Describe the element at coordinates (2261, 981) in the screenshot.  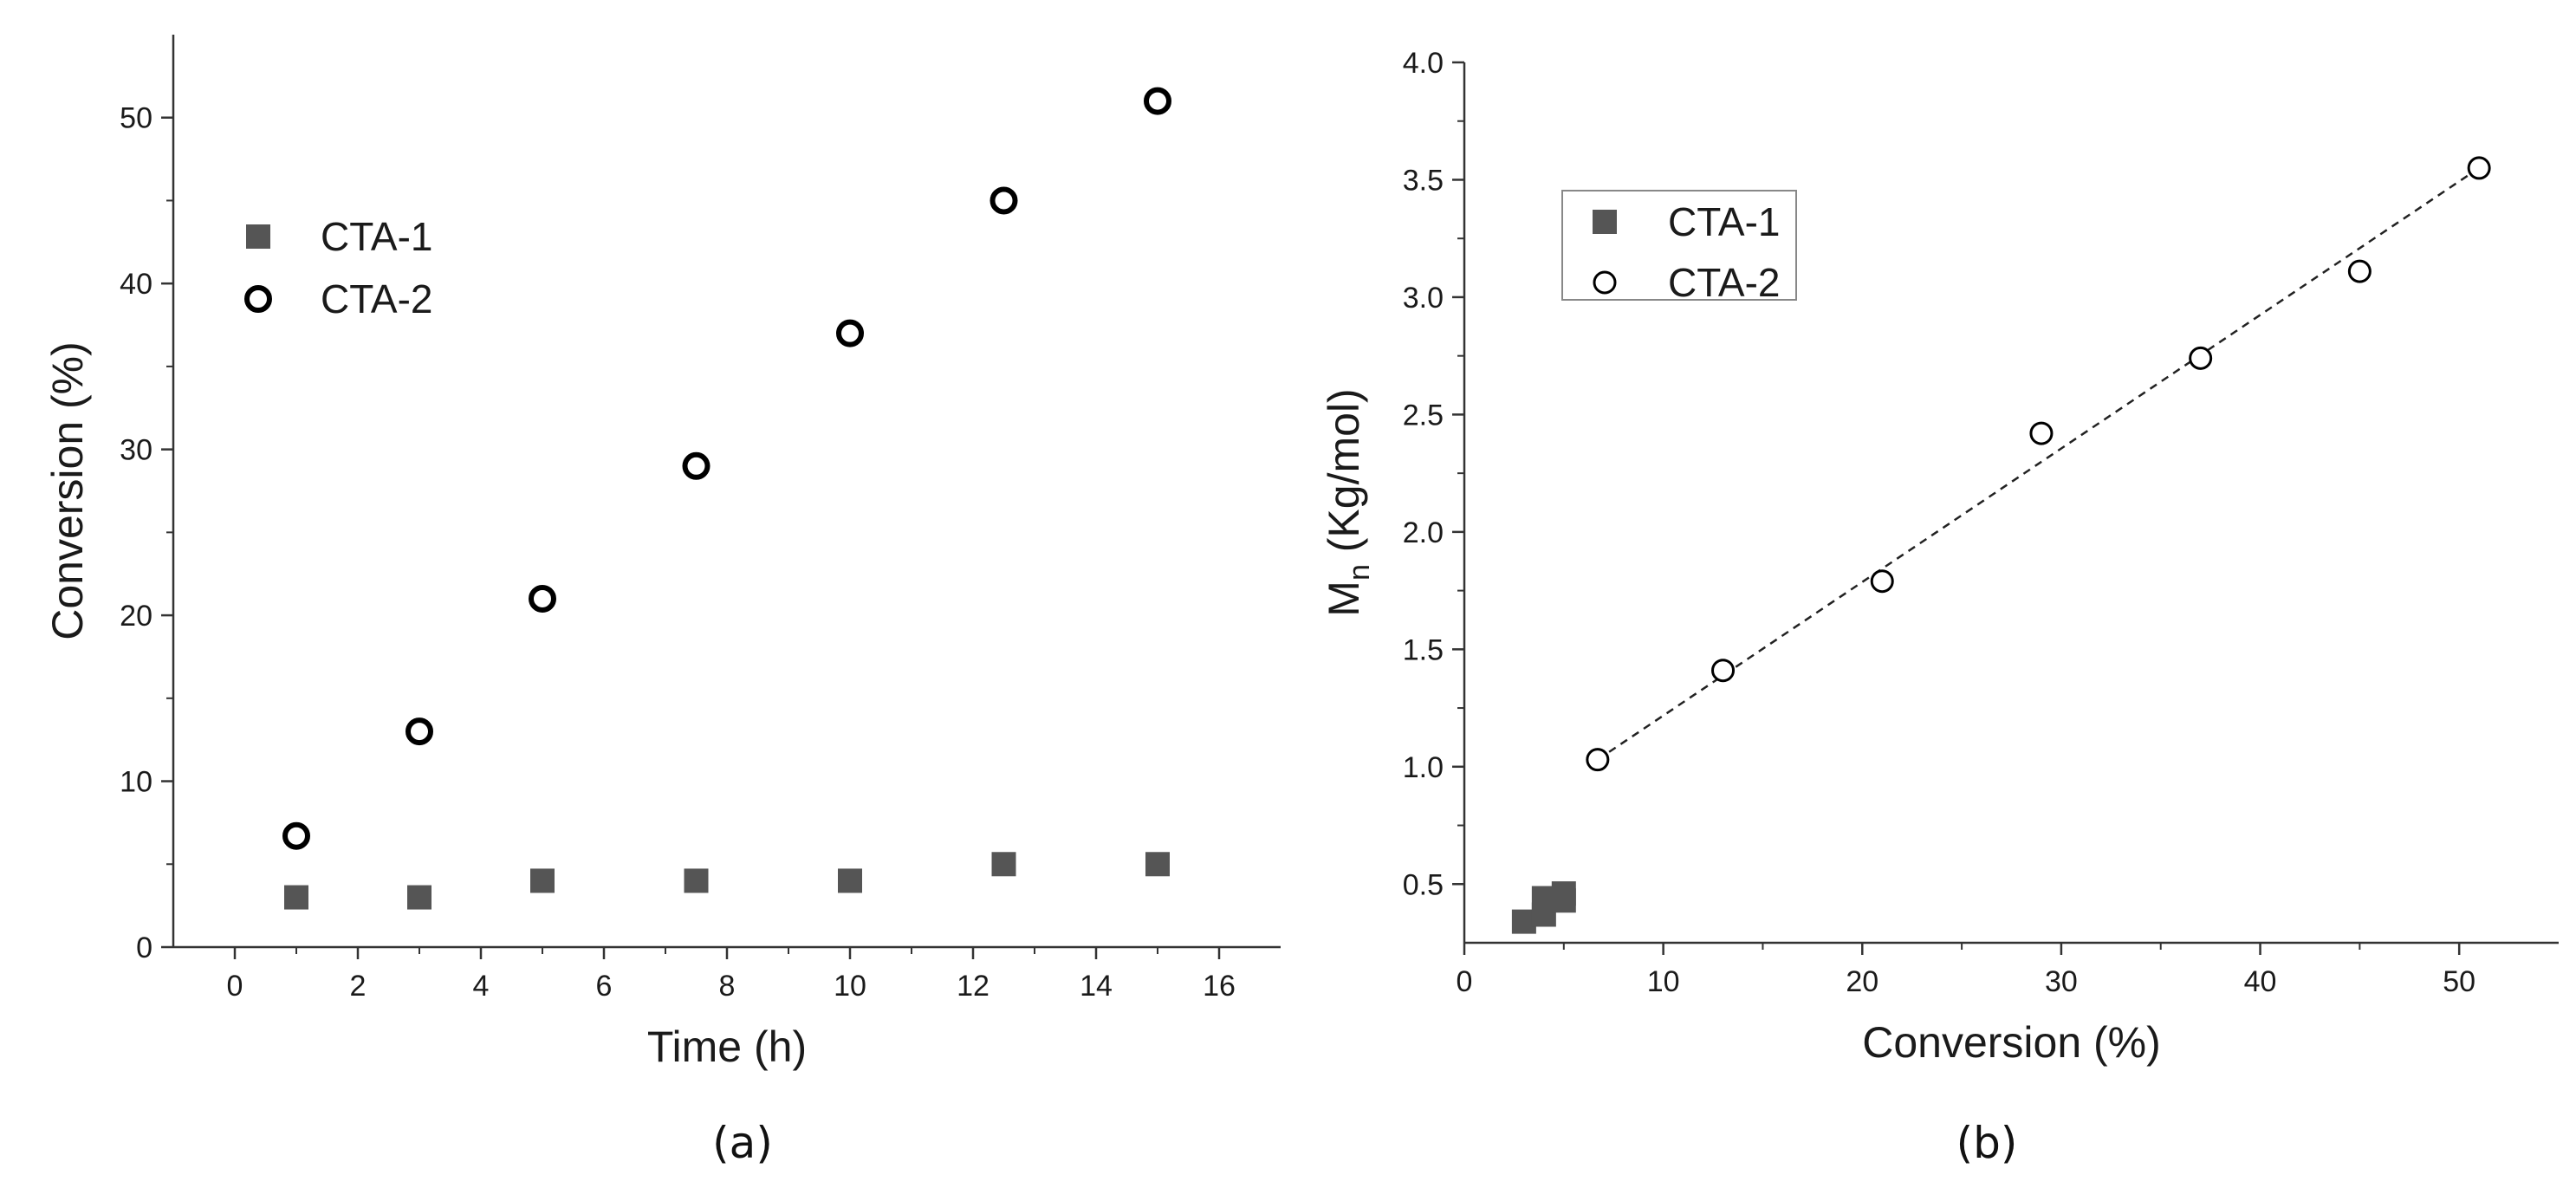
I see `x-tick-label: 40` at that location.